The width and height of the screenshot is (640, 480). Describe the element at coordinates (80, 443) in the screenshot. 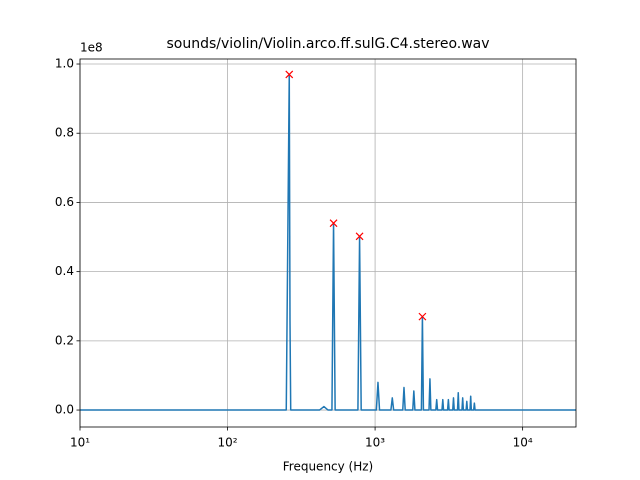

I see `x-tick-label: 10¹` at that location.